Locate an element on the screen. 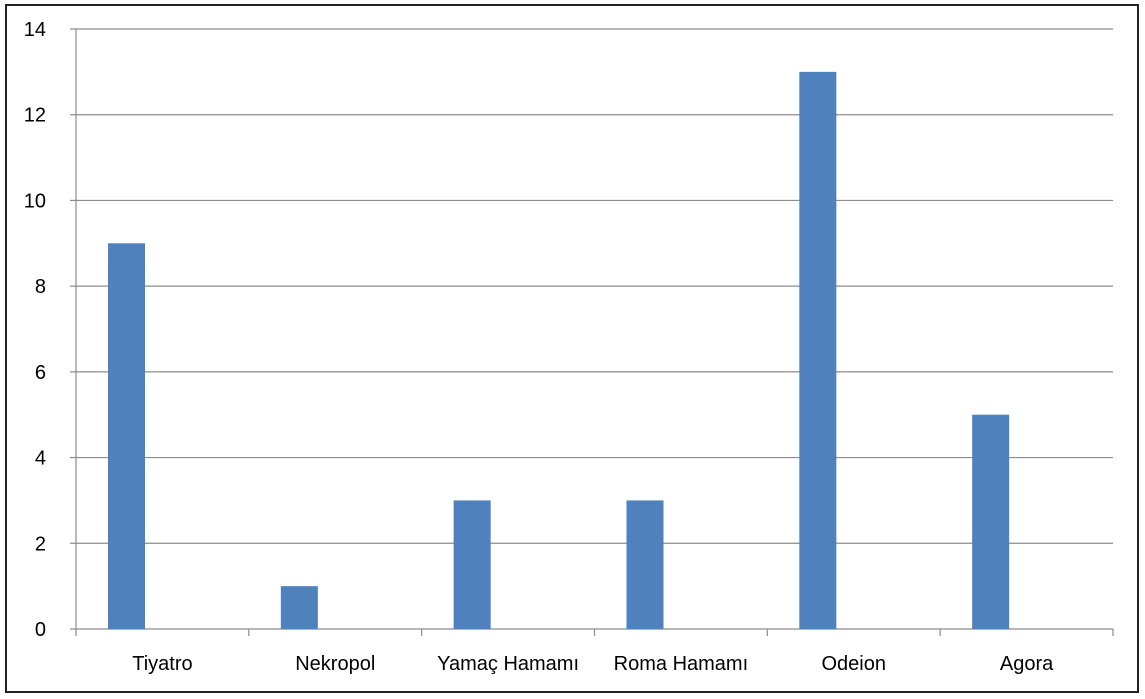 This screenshot has height=699, width=1145. x-tick-label-4: Odeion is located at coordinates (854, 664).